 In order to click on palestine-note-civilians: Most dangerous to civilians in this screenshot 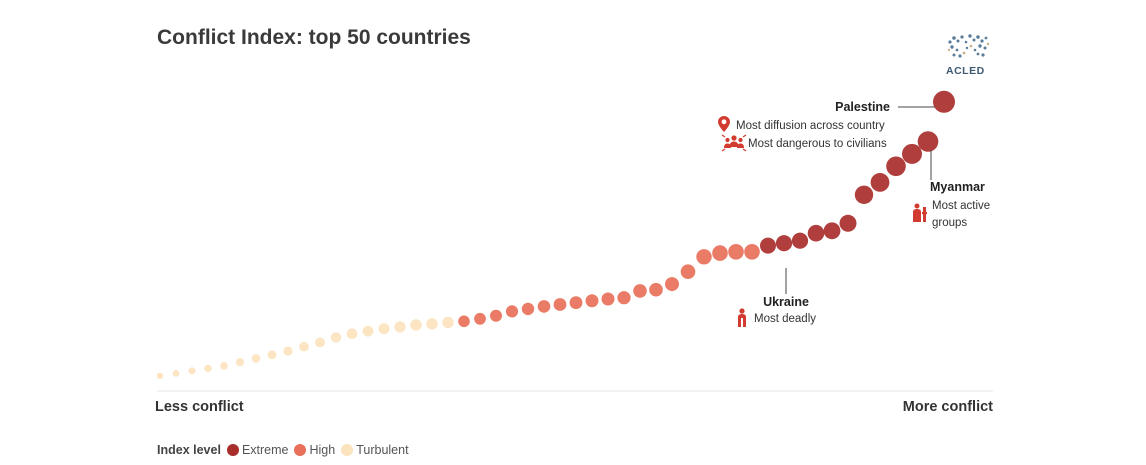, I will do `click(817, 144)`.